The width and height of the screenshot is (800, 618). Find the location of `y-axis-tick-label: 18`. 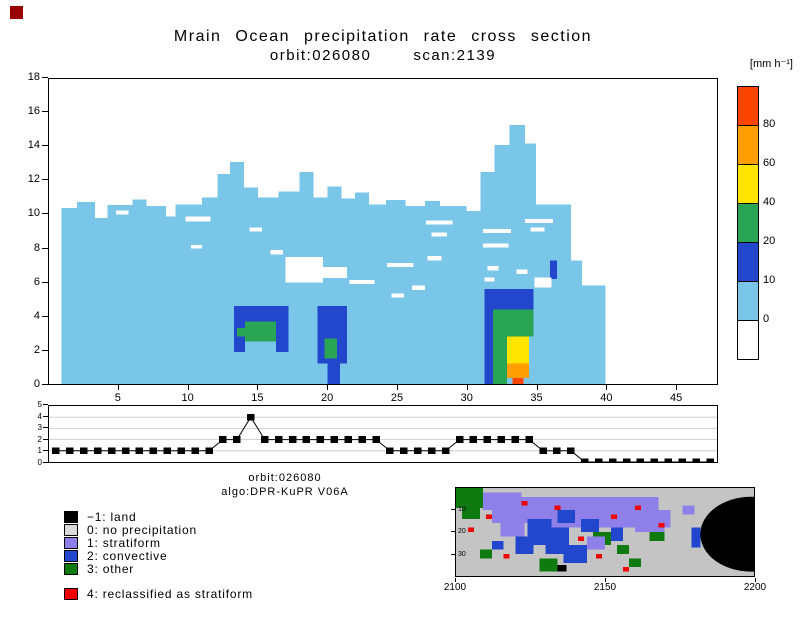

y-axis-tick-label: 18 is located at coordinates (33, 77).